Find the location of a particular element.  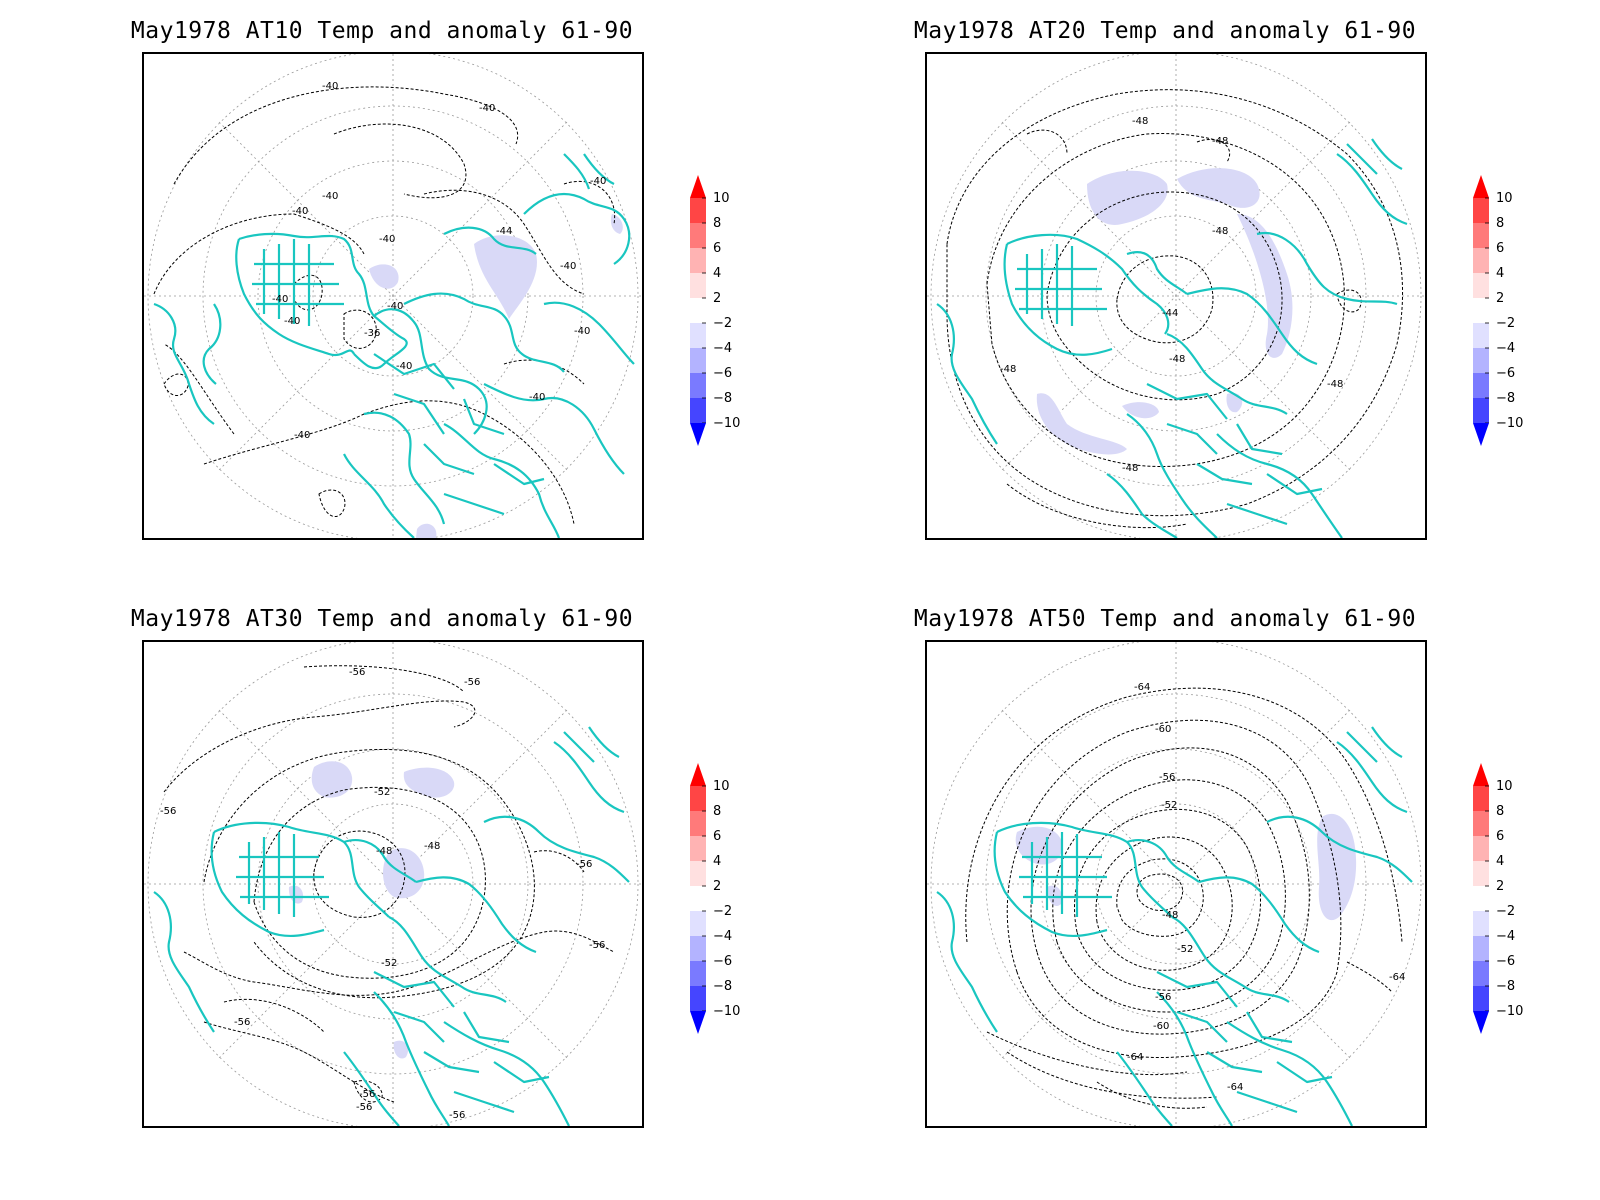

panel-title: May1978 AT20 Temp and anomaly 61-90 is located at coordinates (1165, 31).